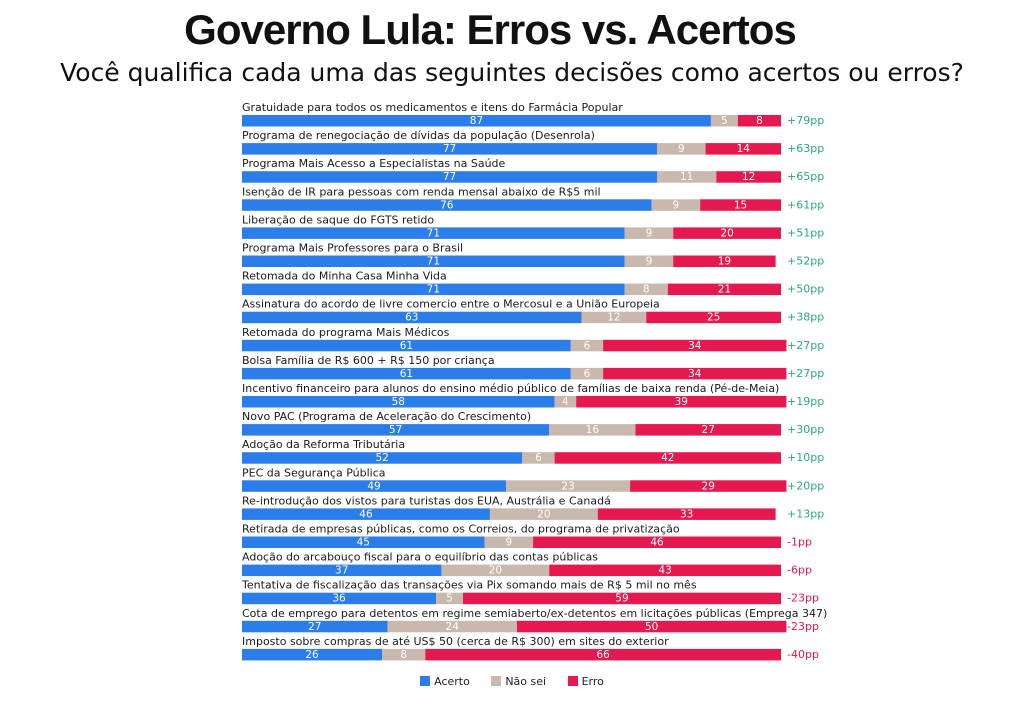 This screenshot has height=704, width=1024. Describe the element at coordinates (567, 486) in the screenshot. I see `value-label-nao-sei: 23` at that location.